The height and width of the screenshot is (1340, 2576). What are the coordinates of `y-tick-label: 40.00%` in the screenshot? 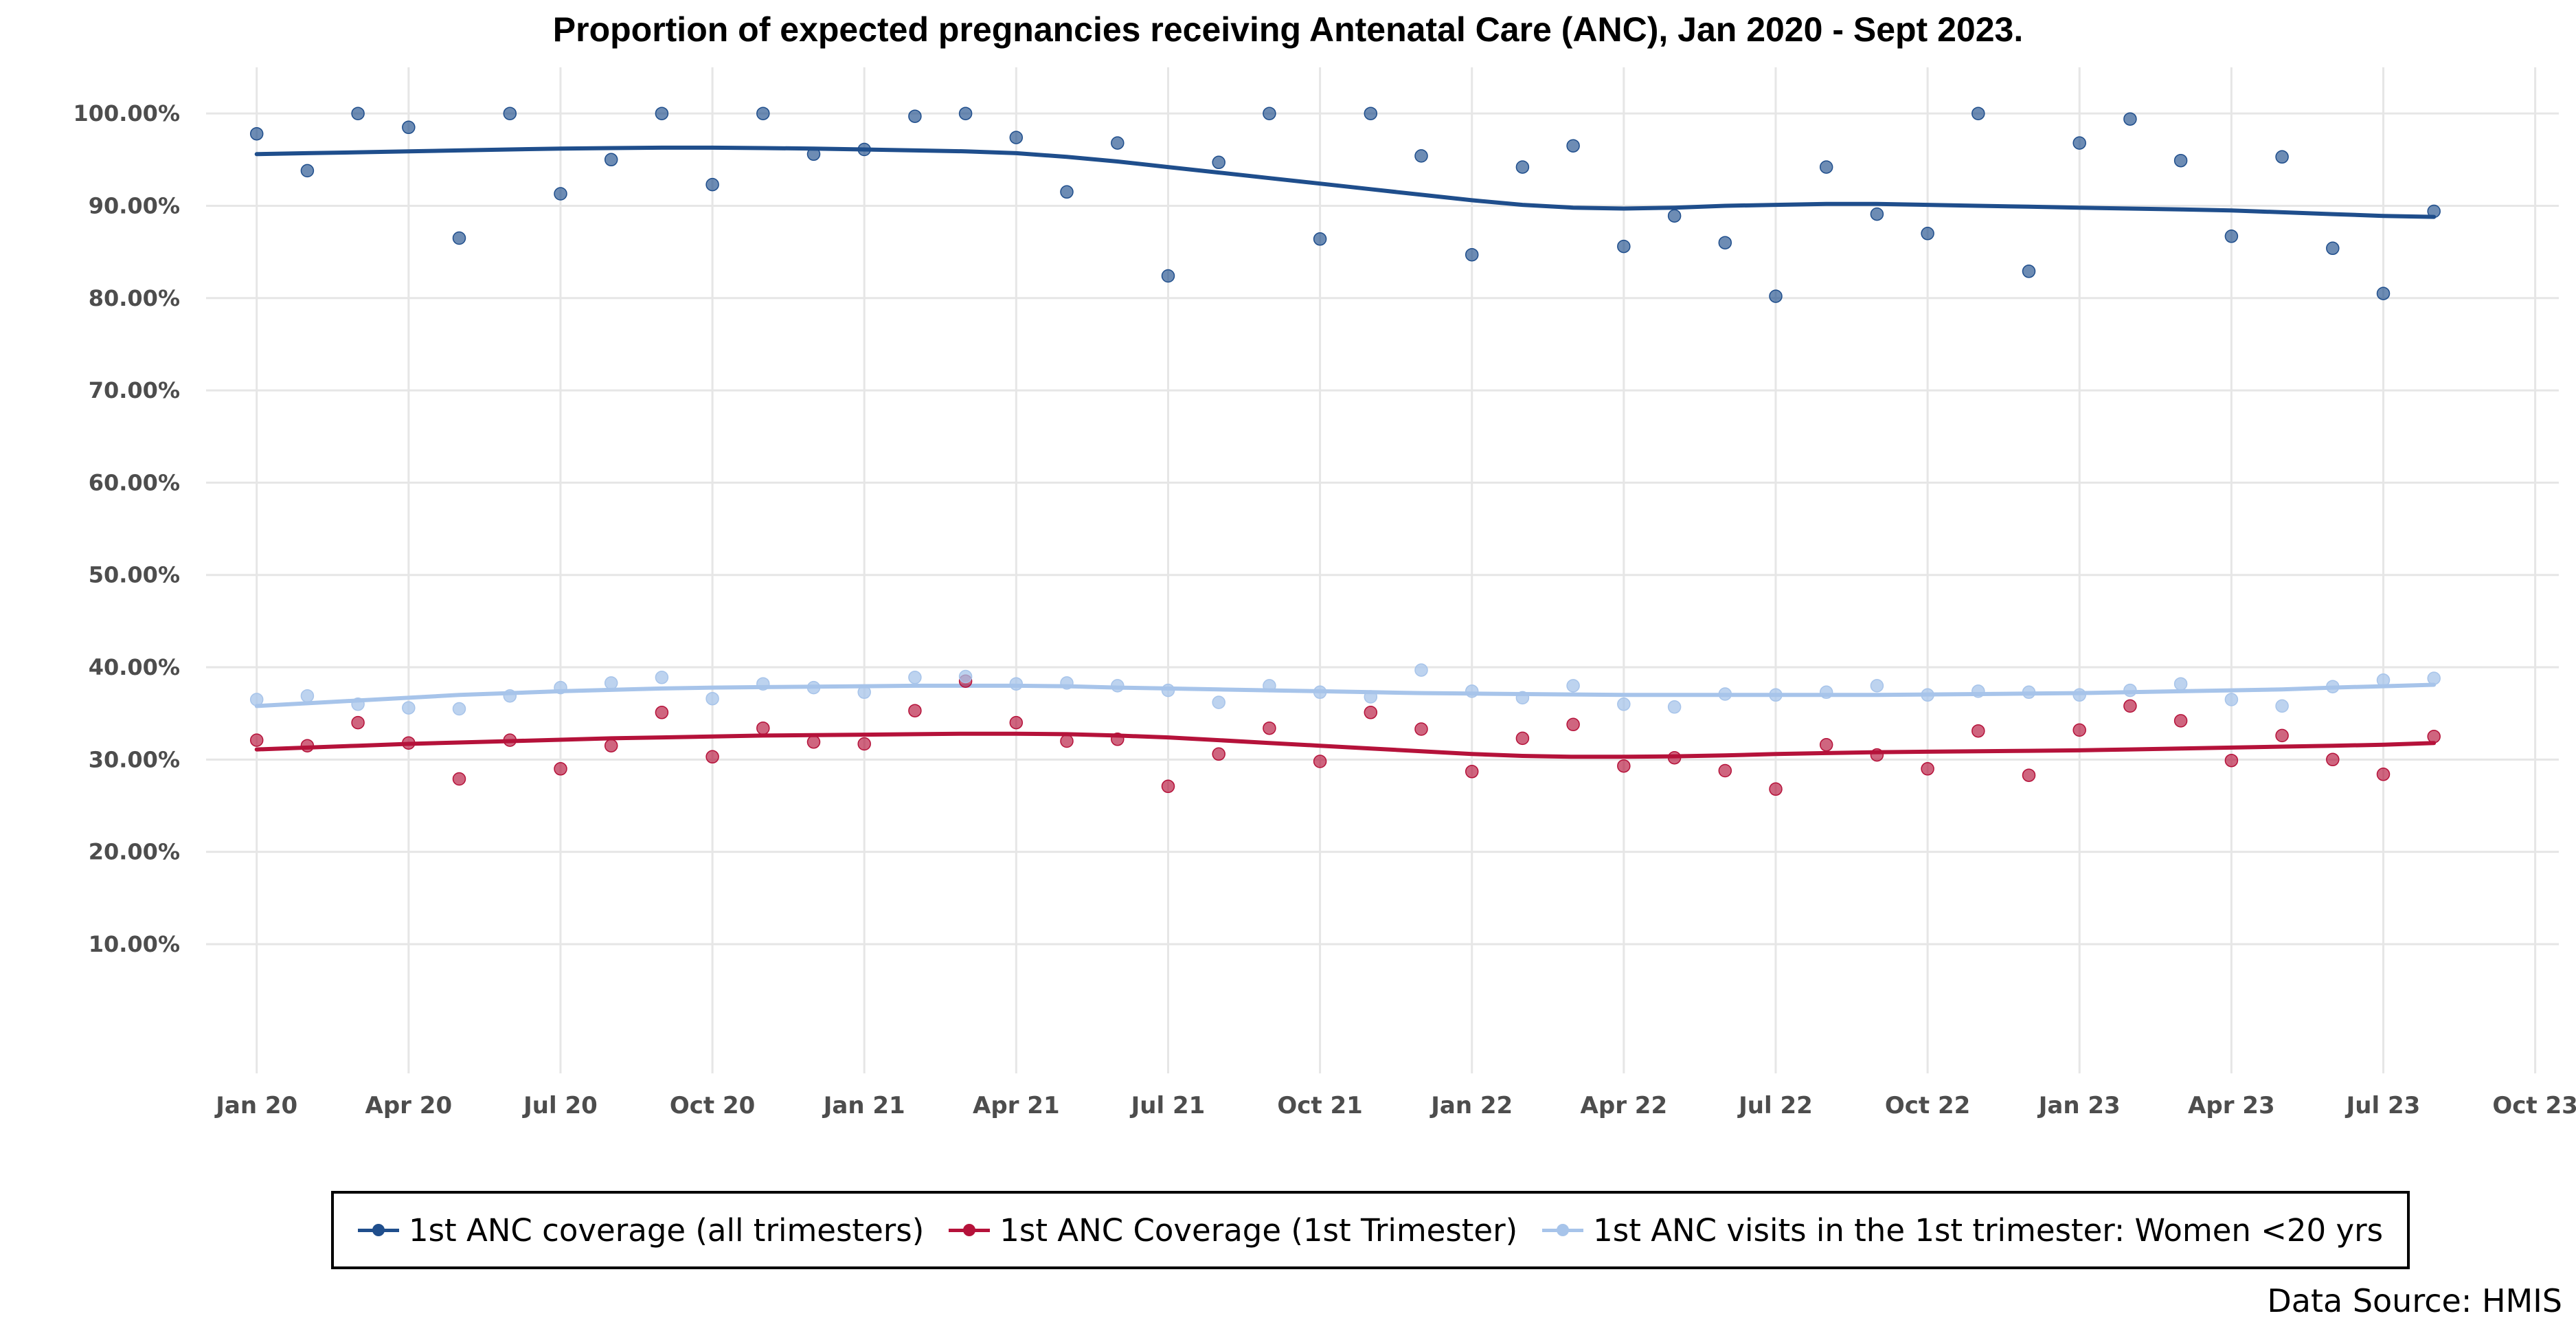 It's located at (134, 667).